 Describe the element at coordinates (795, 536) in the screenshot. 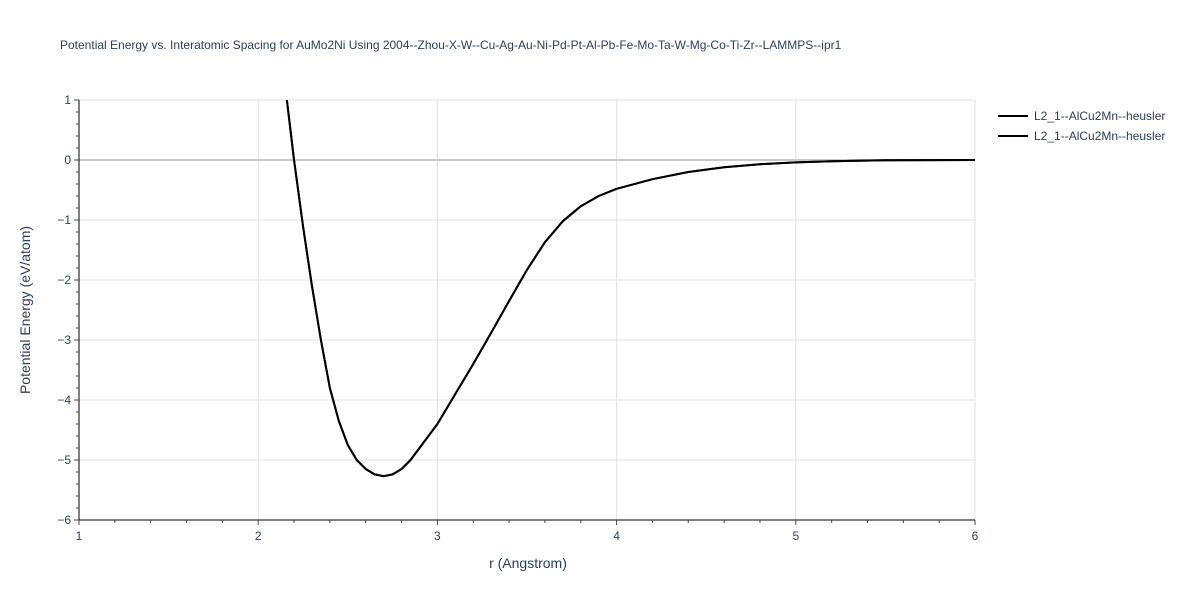

I see `x-tick-label: 5` at that location.